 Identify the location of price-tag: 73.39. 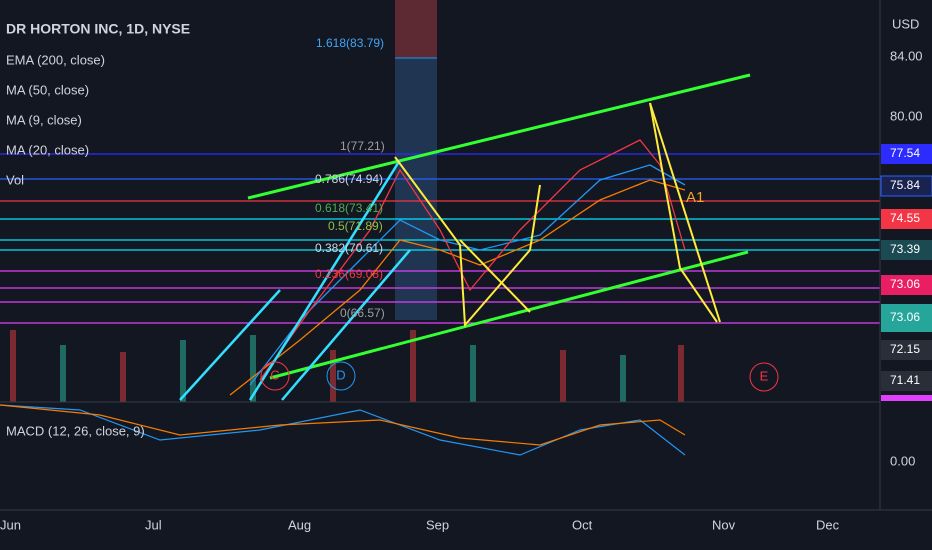
(905, 249).